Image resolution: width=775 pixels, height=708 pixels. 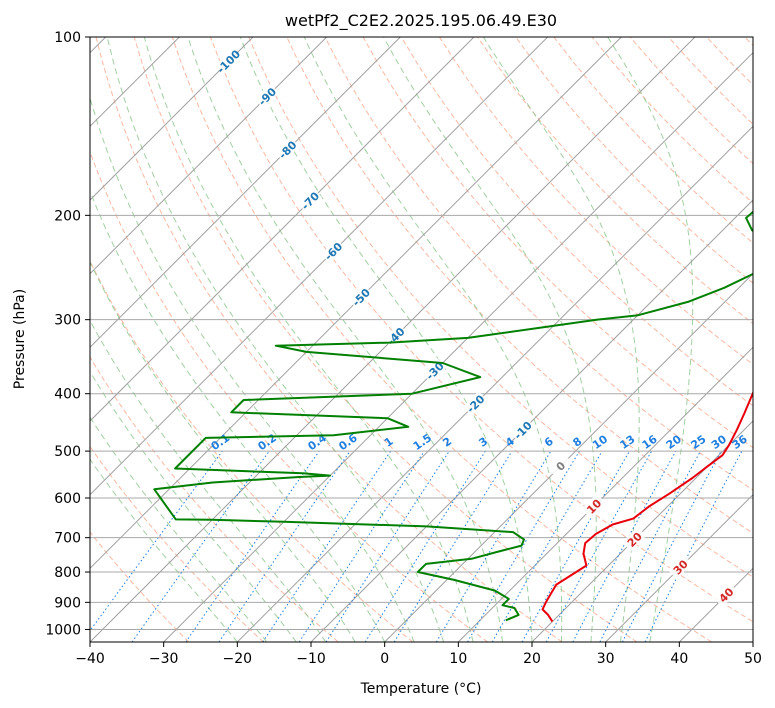 I want to click on isotherm-label: -20, so click(x=475, y=403).